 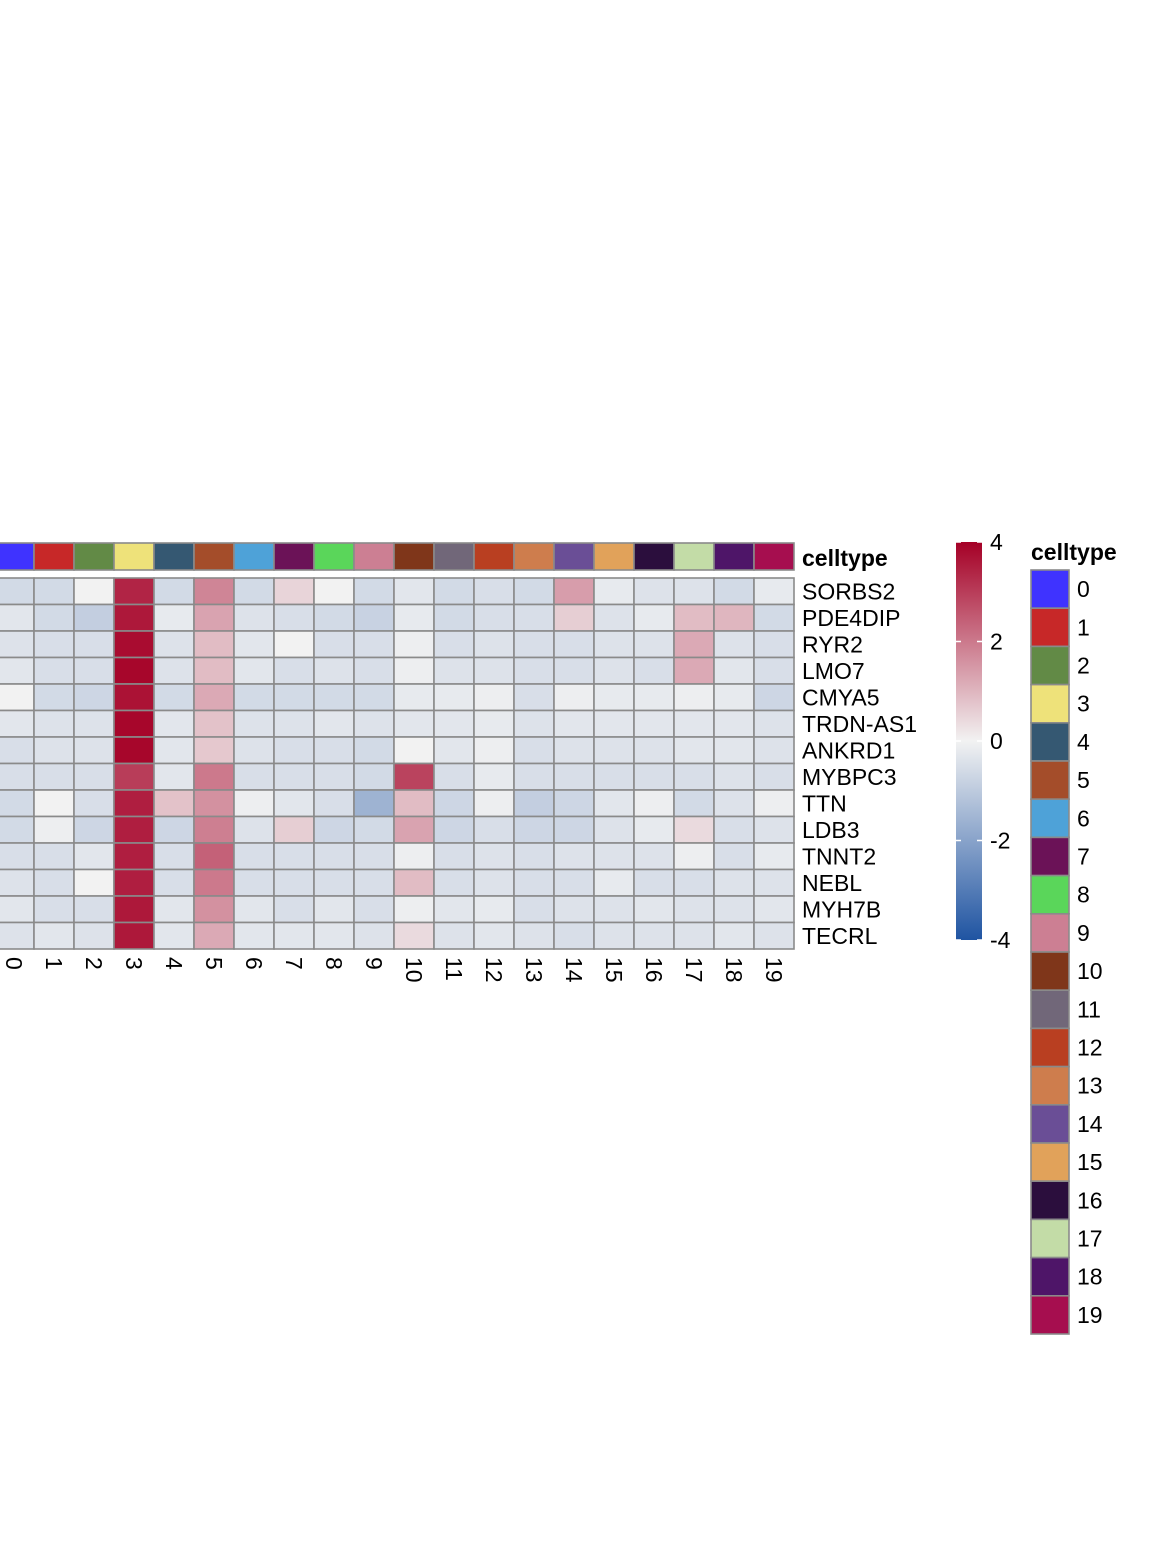 I want to click on colorbar: 4 2 0 -2 -4, so click(x=983, y=741).